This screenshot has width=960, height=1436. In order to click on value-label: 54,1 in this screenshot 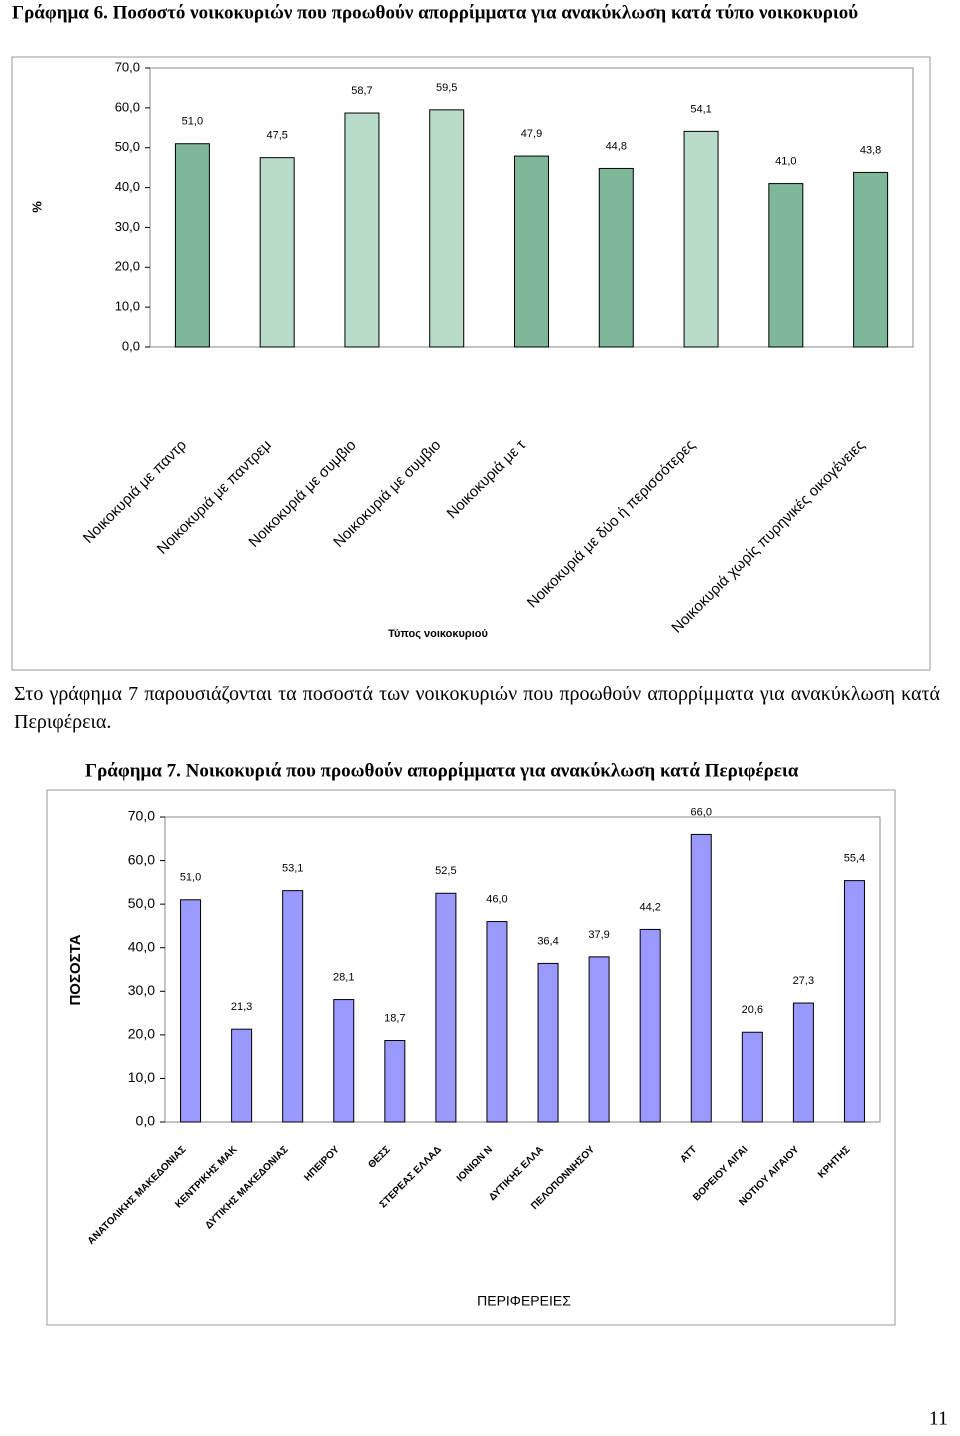, I will do `click(700, 109)`.